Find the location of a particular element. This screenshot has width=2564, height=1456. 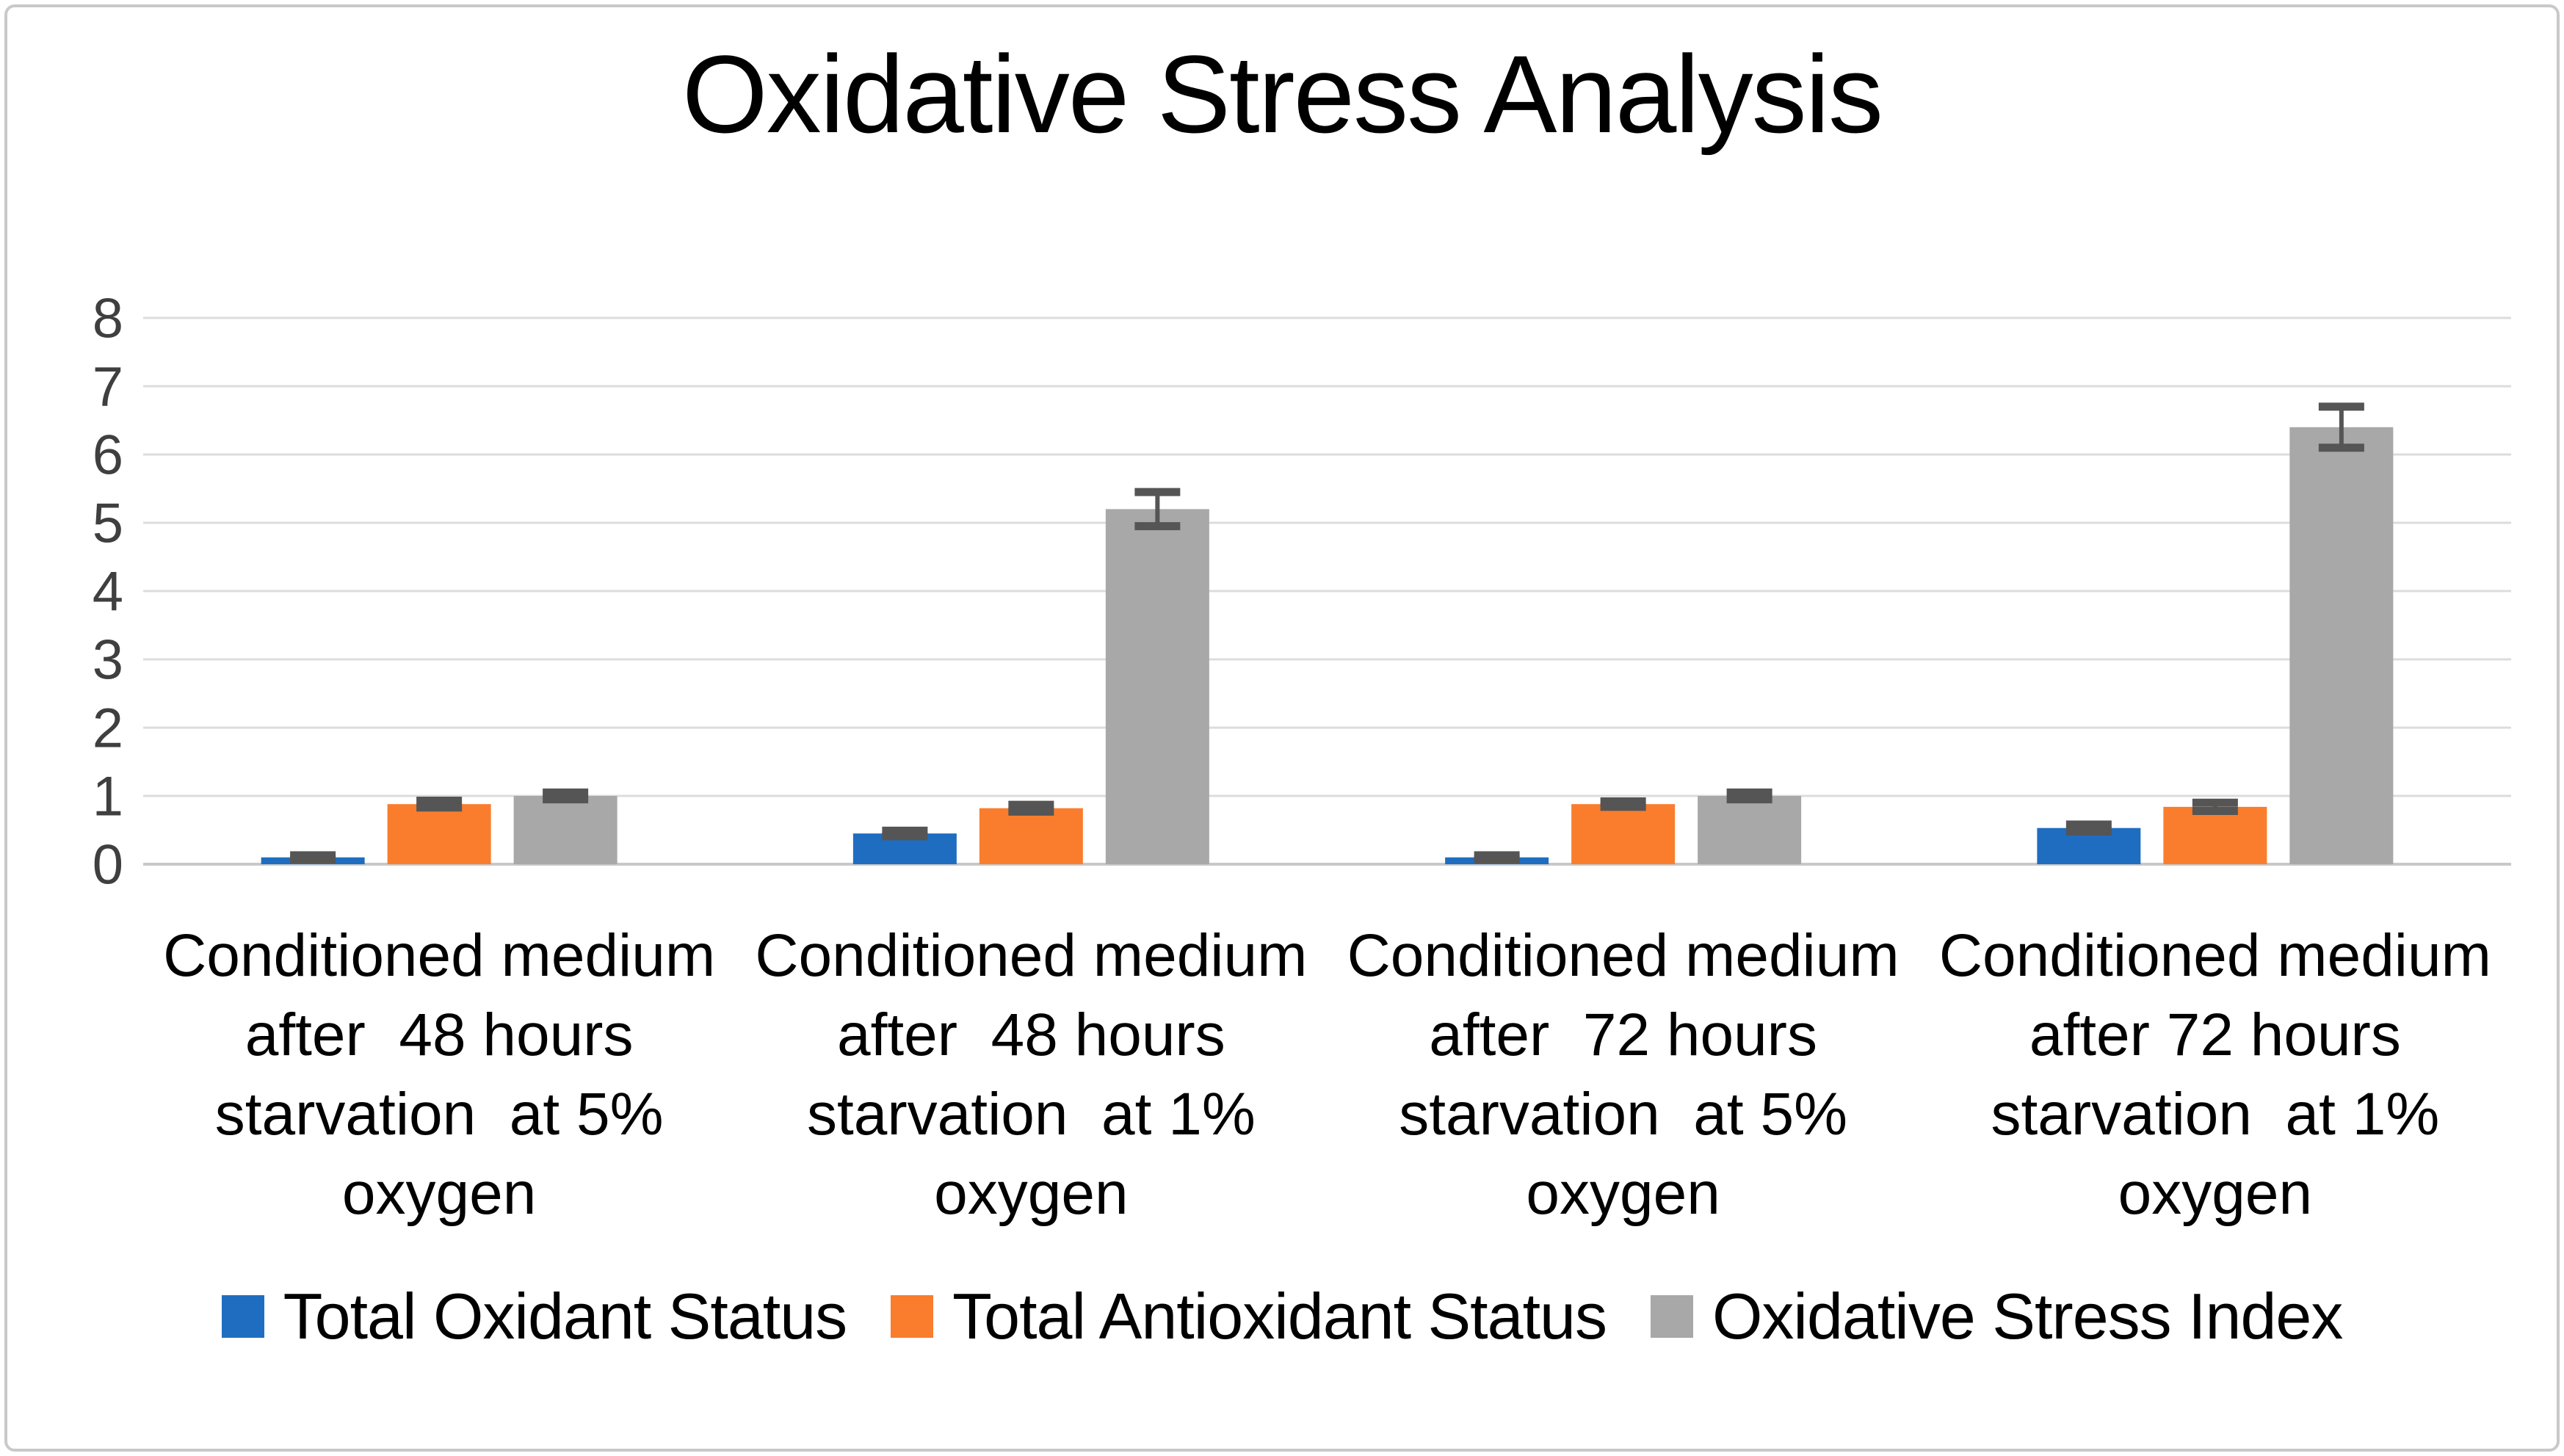

legend-label: Oxidative Stress Index is located at coordinates (2027, 1316).